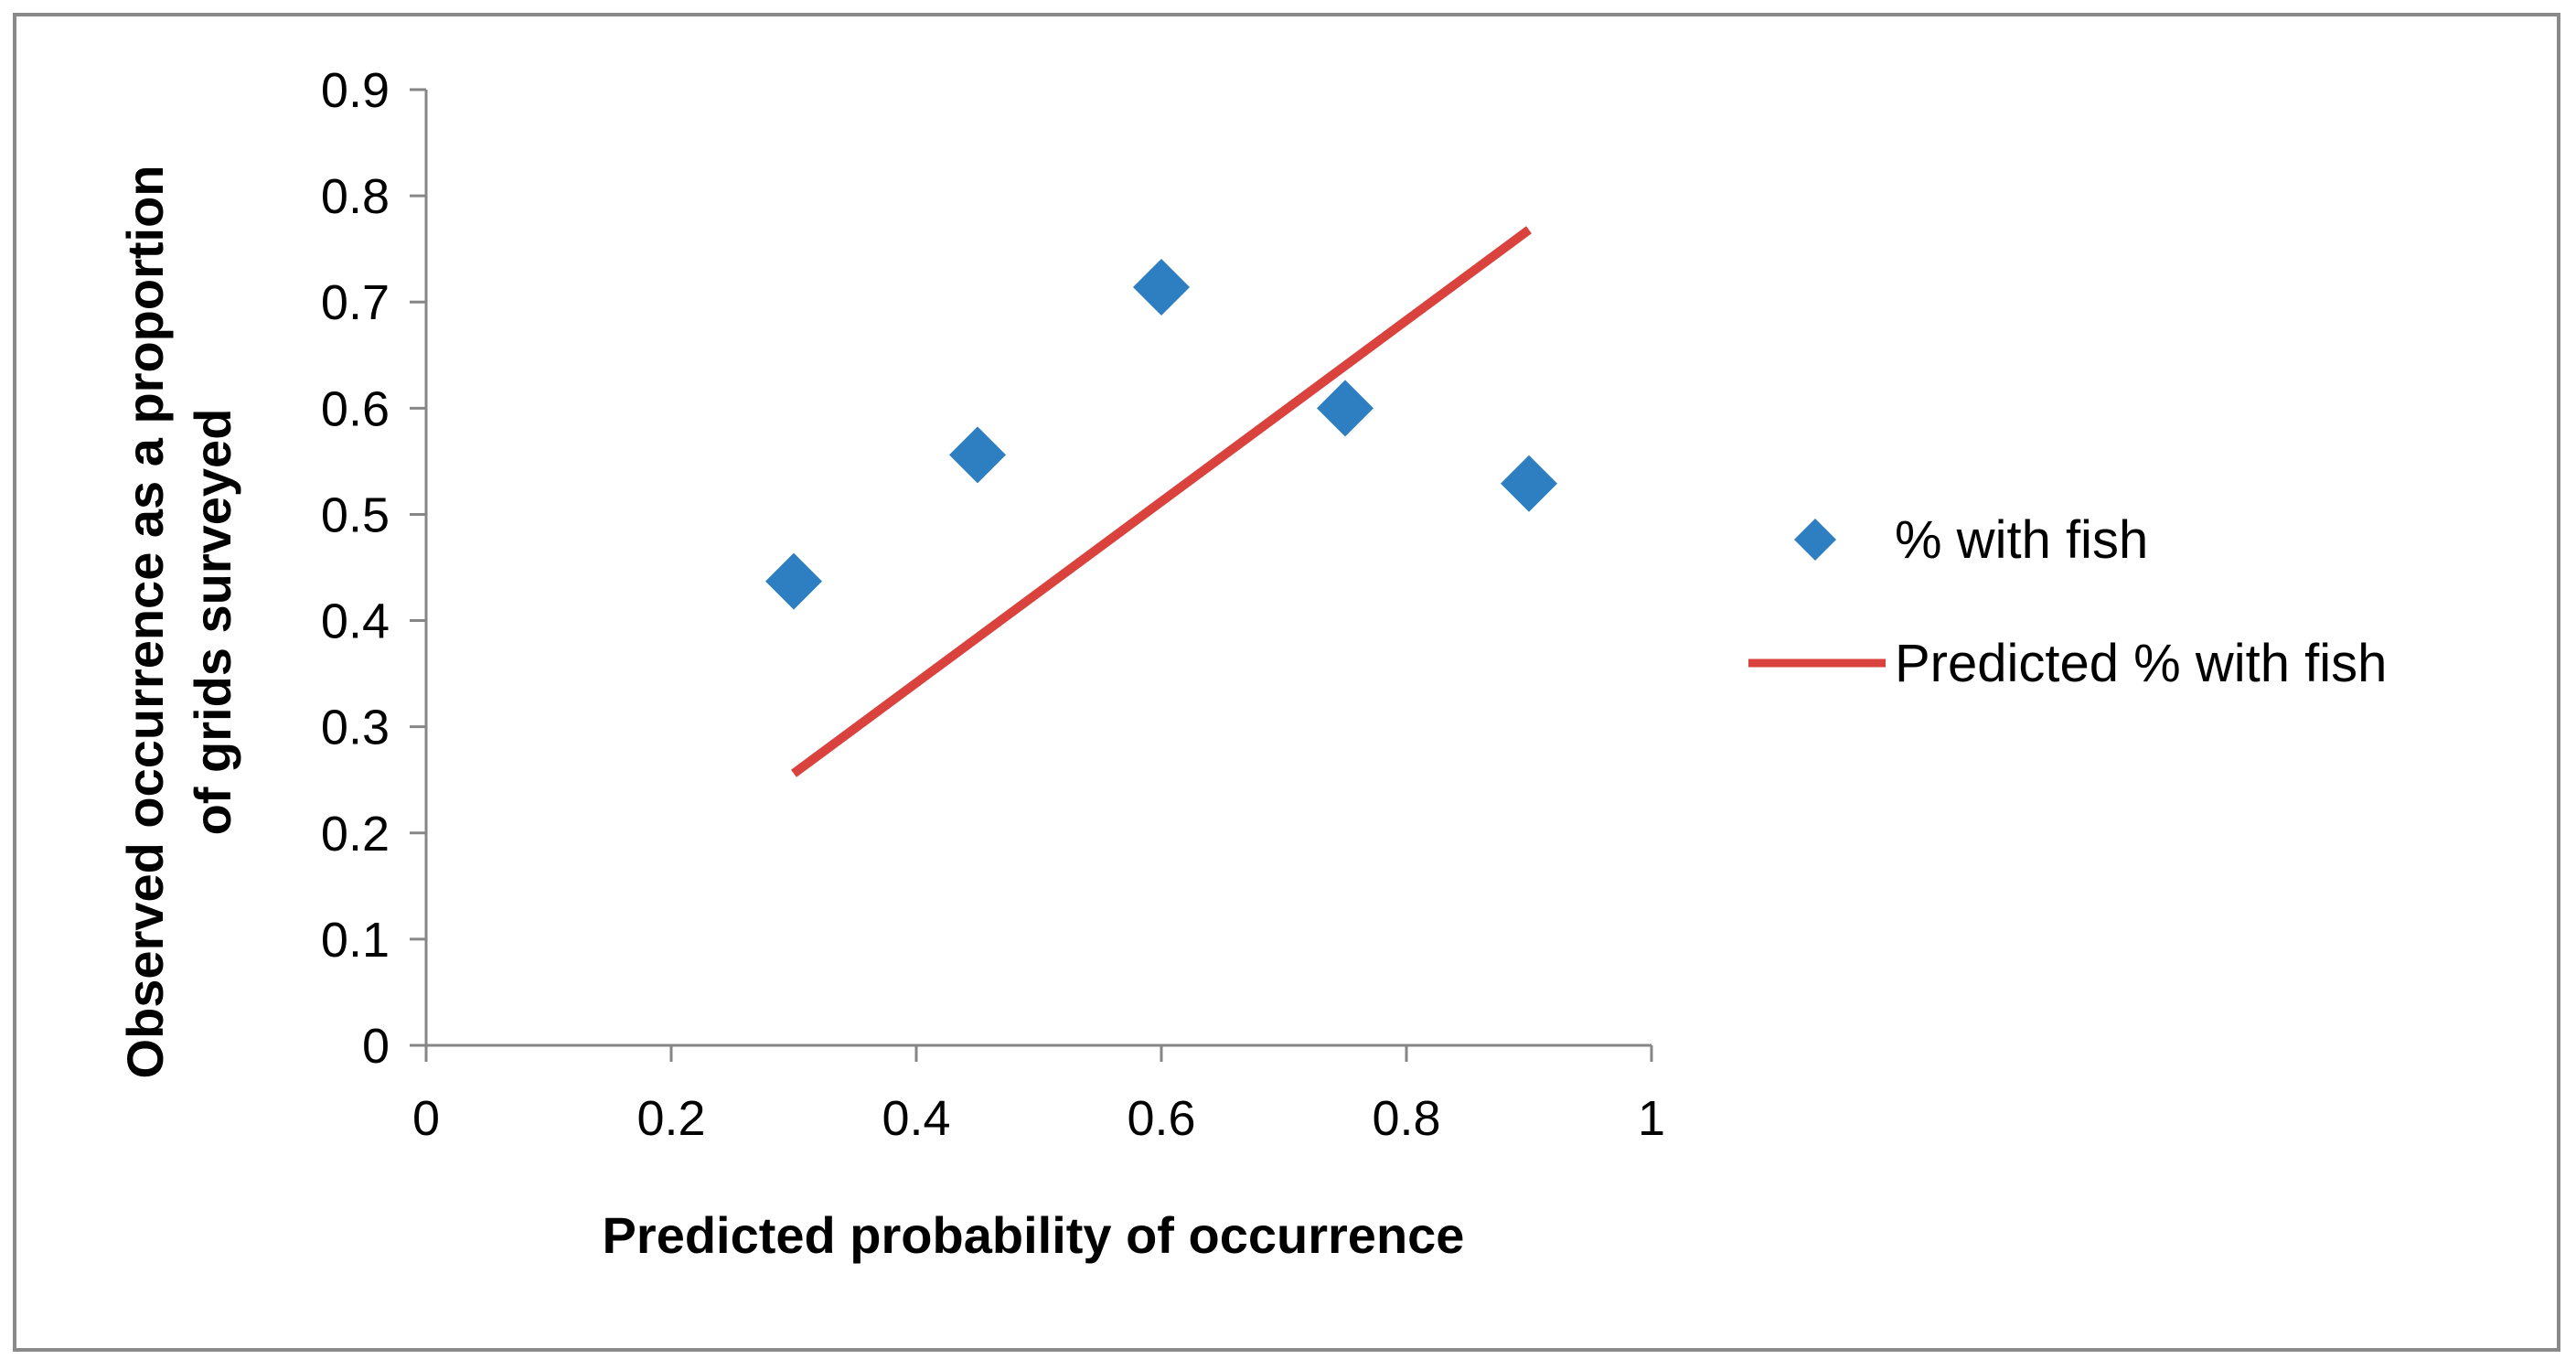 The width and height of the screenshot is (2576, 1370). What do you see at coordinates (916, 1118) in the screenshot?
I see `x-tick-label: 0.4` at bounding box center [916, 1118].